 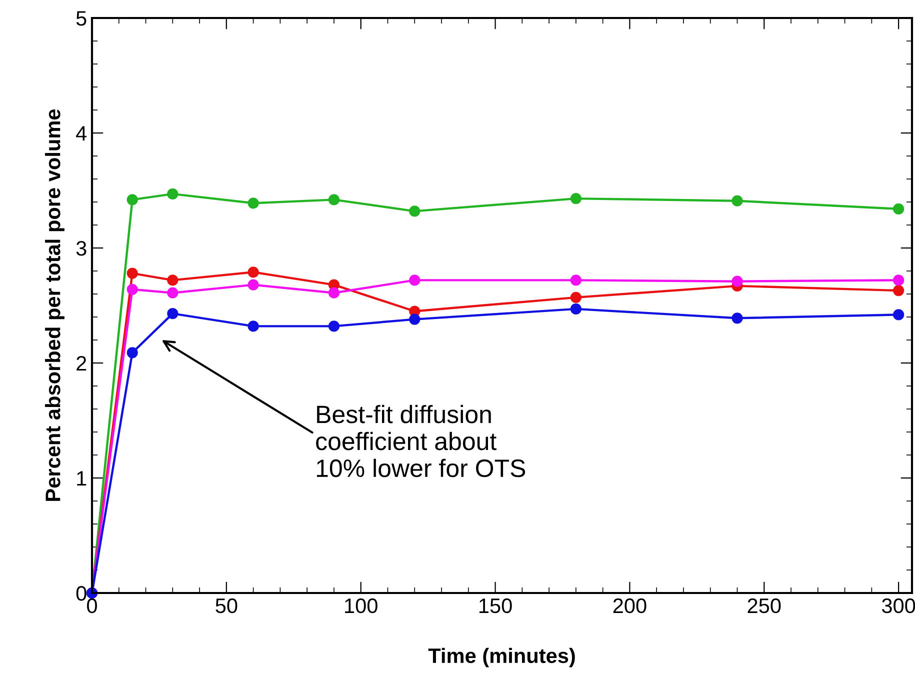 I want to click on x-tick-label: 300, so click(x=898, y=606).